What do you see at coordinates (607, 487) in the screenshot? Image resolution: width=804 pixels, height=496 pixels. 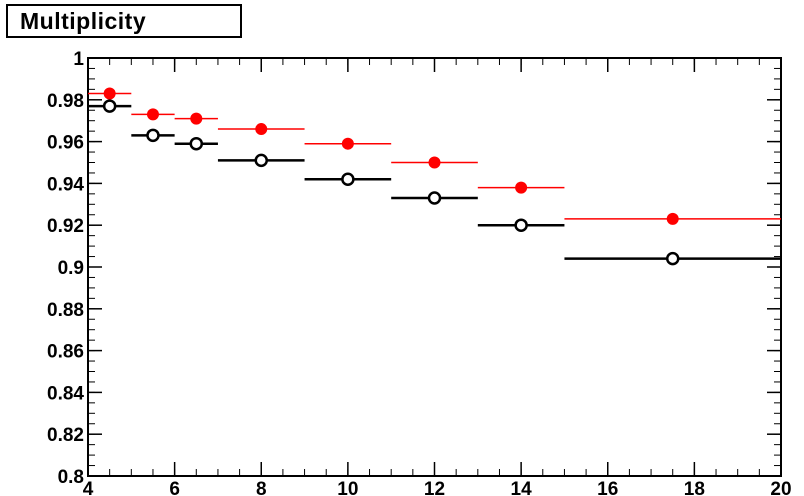 I see `x-tick-label: 16` at bounding box center [607, 487].